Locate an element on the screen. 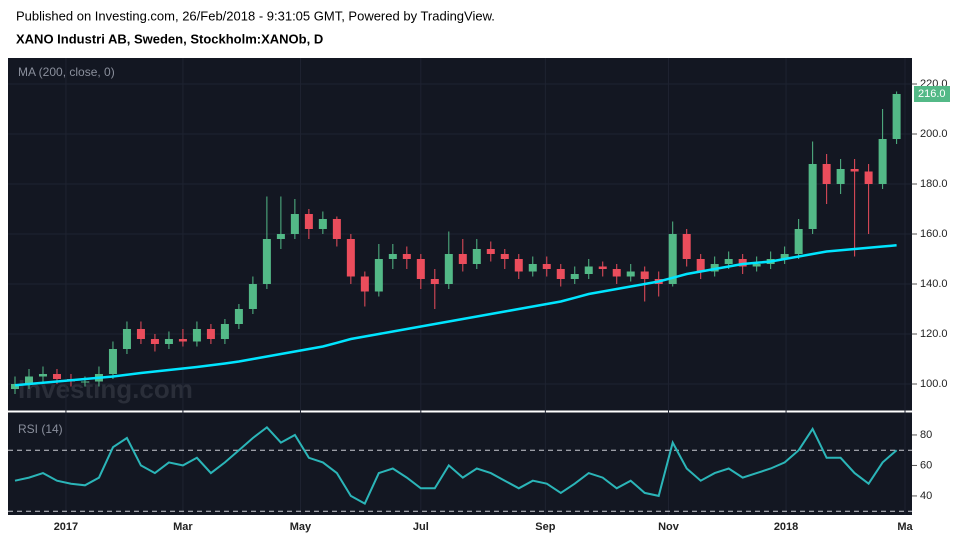 This screenshot has height=545, width=960. x-tick-label: Nov is located at coordinates (669, 527).